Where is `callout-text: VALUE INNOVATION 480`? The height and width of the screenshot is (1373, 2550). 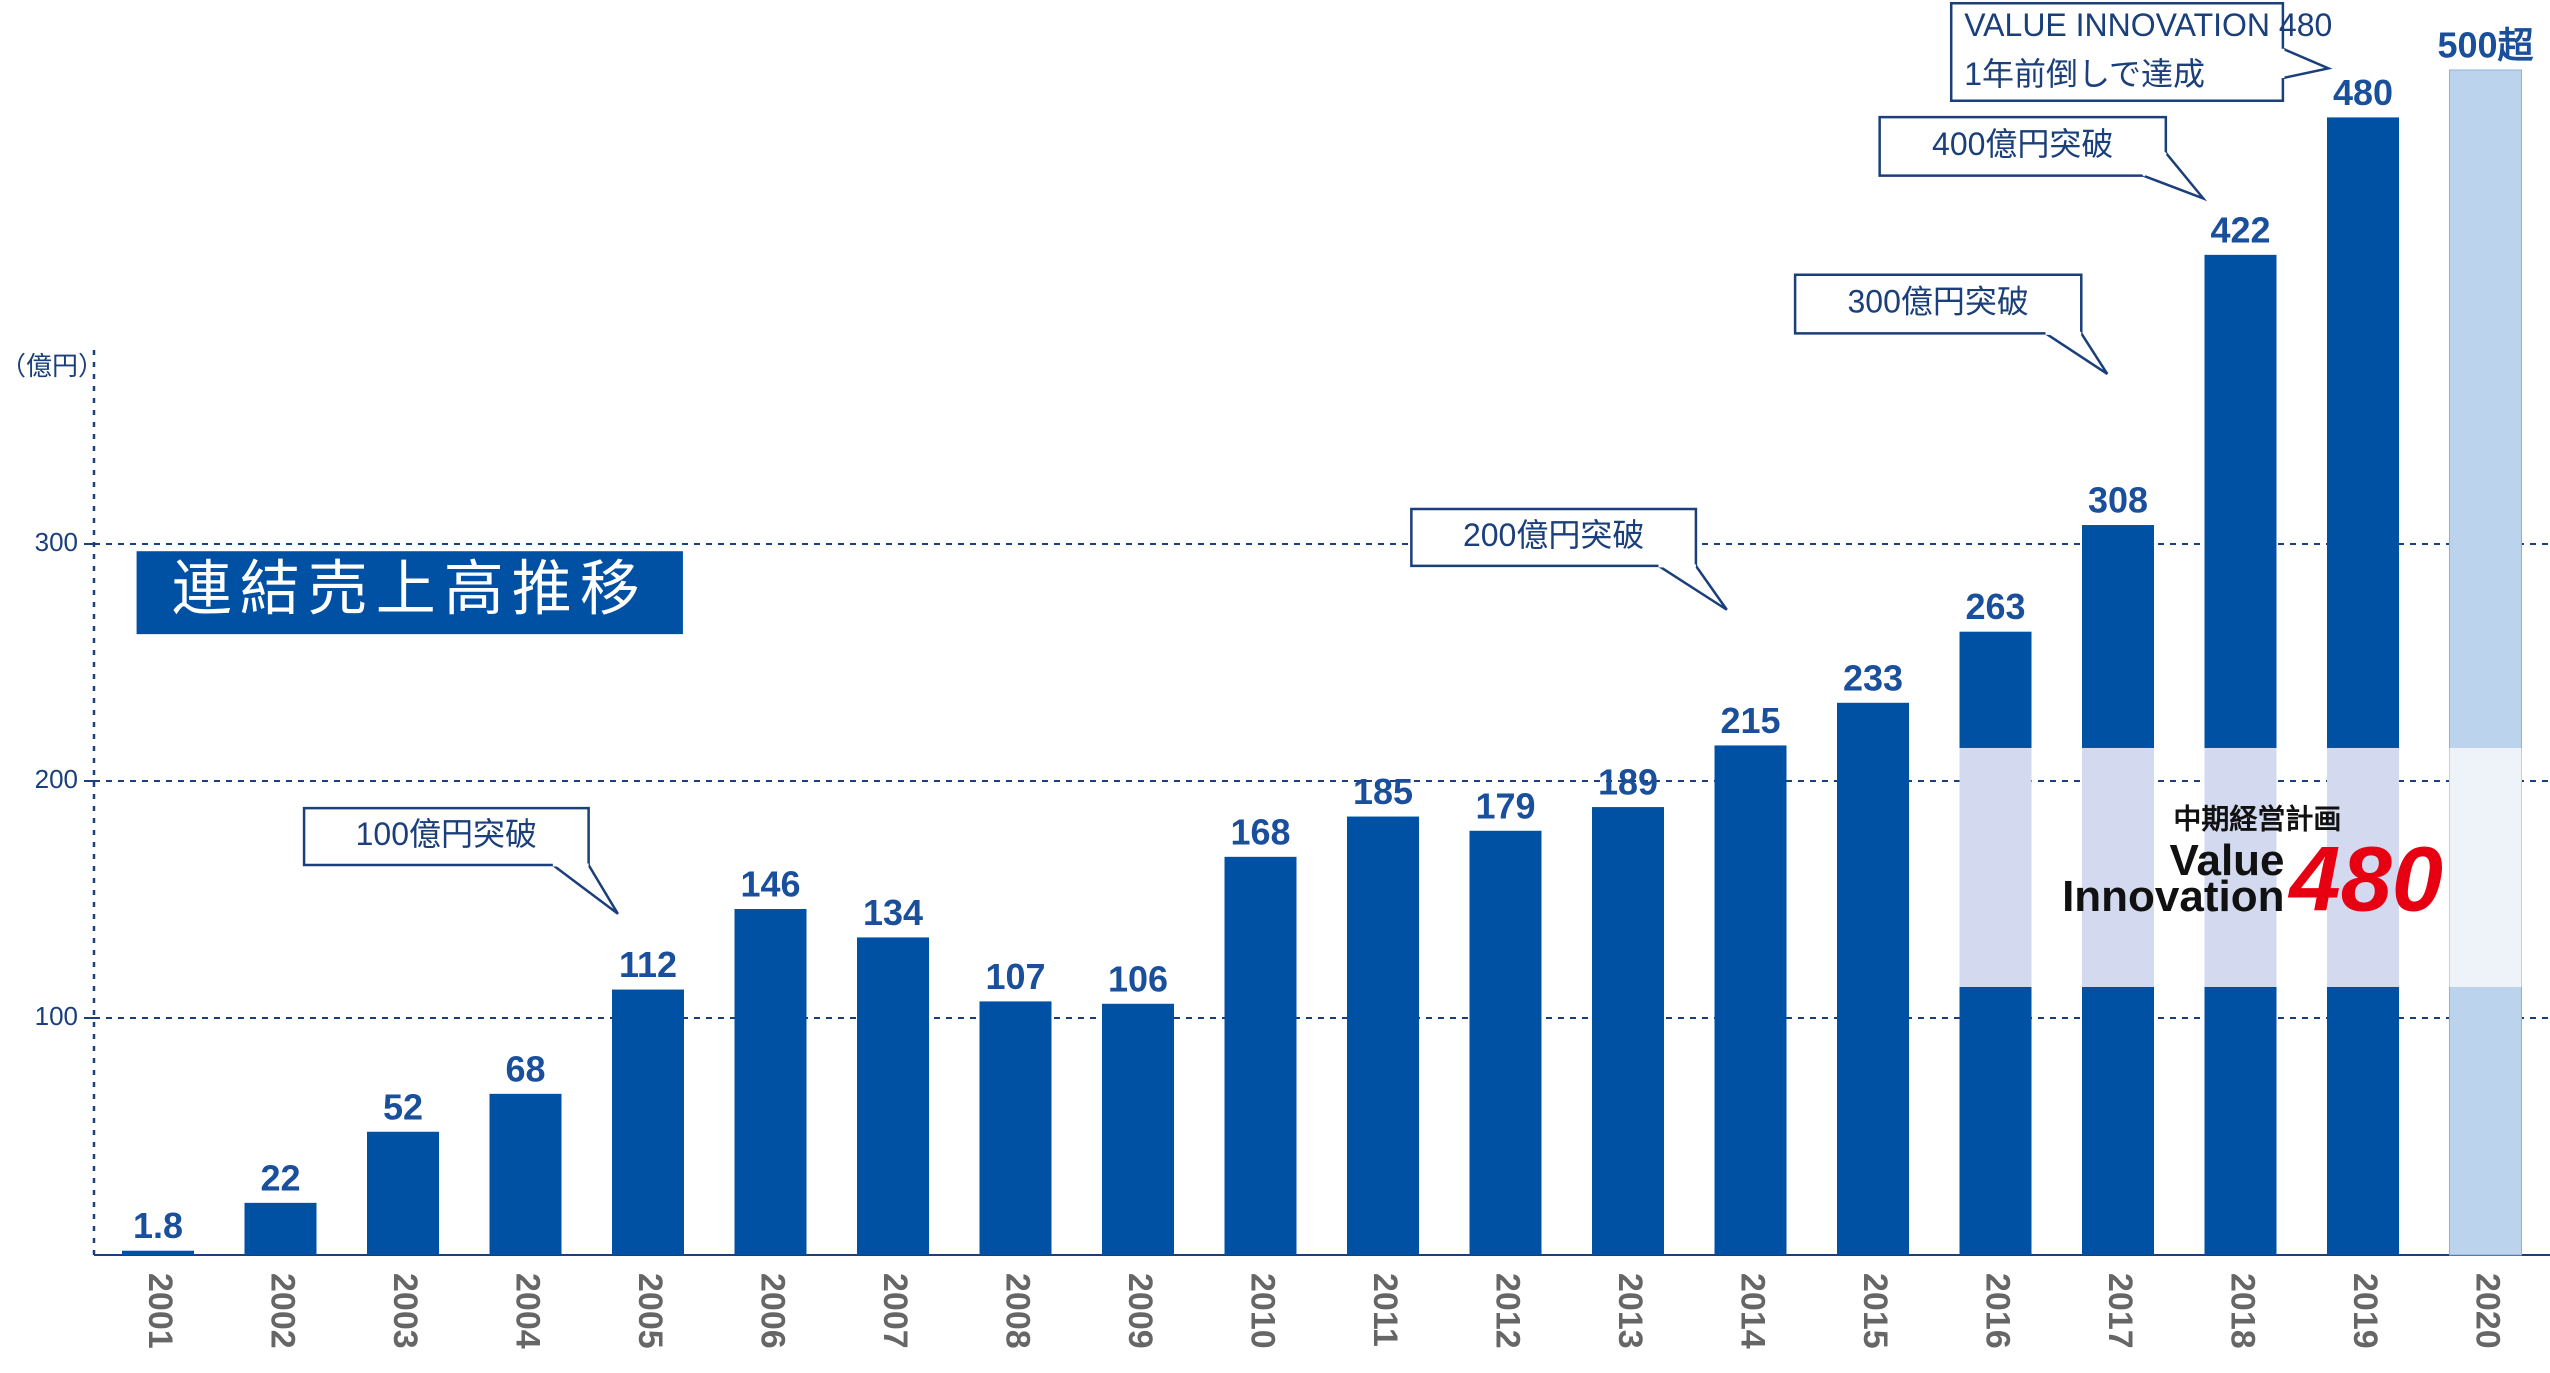
callout-text: VALUE INNOVATION 480 is located at coordinates (2148, 25).